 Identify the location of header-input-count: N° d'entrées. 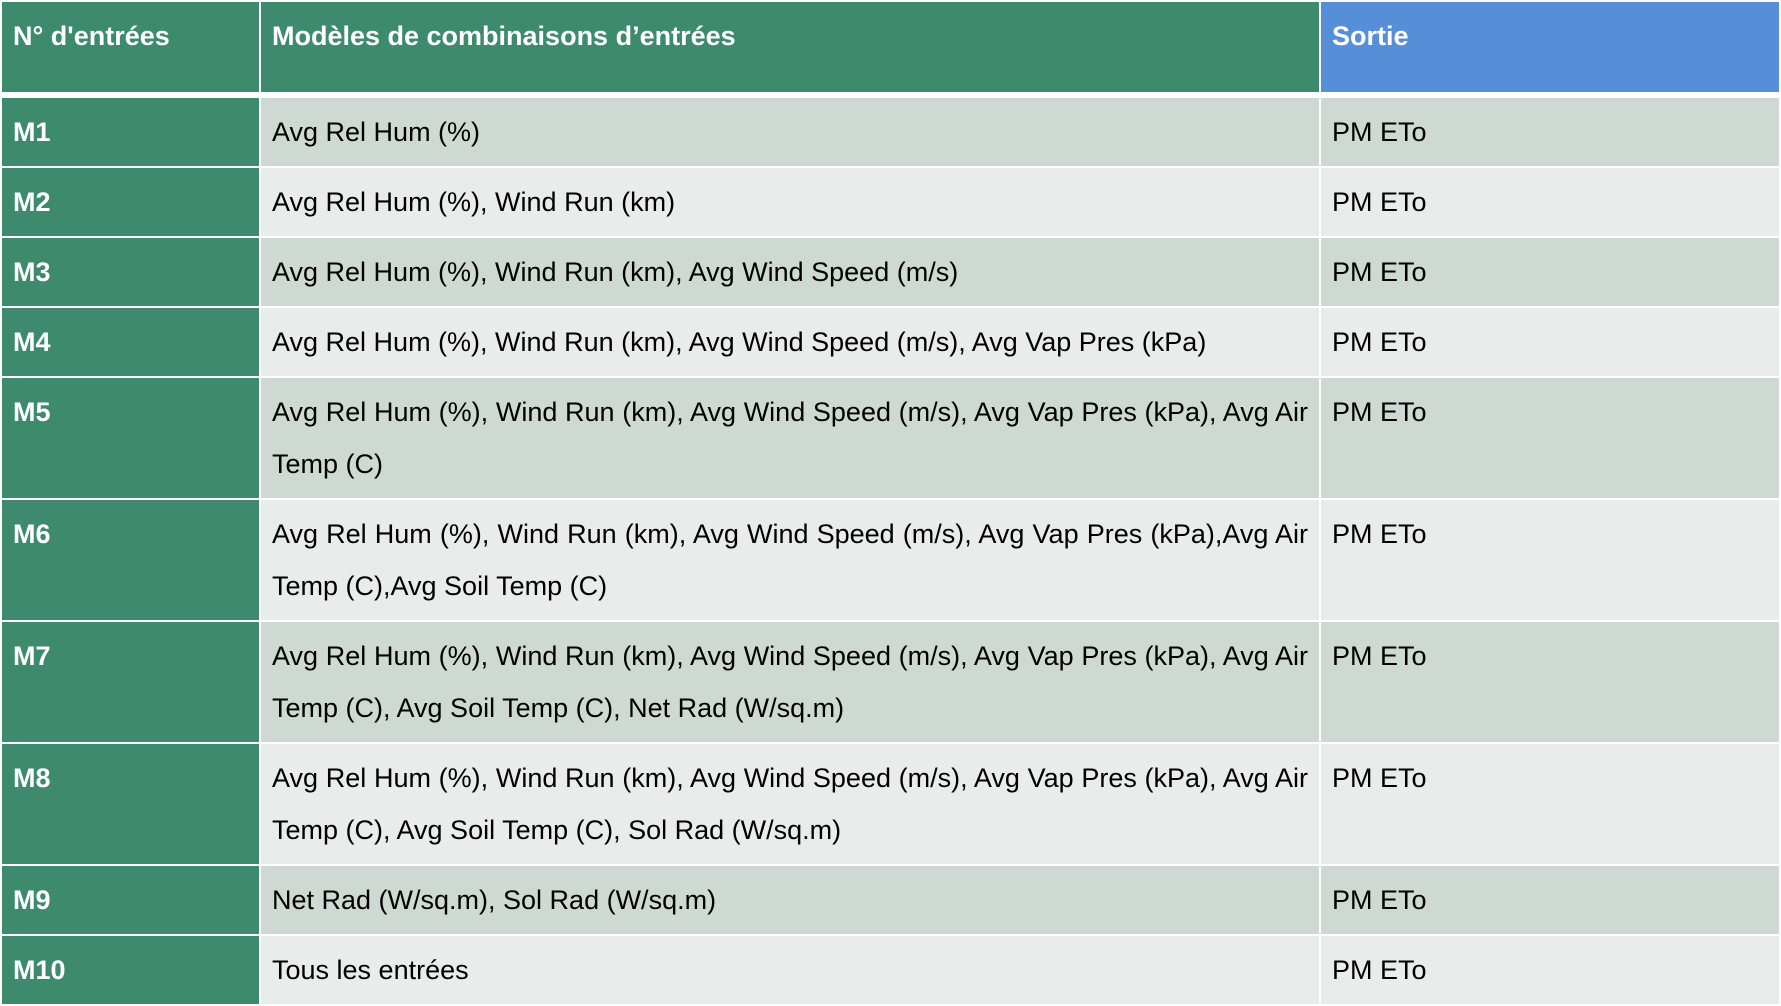
(130, 48).